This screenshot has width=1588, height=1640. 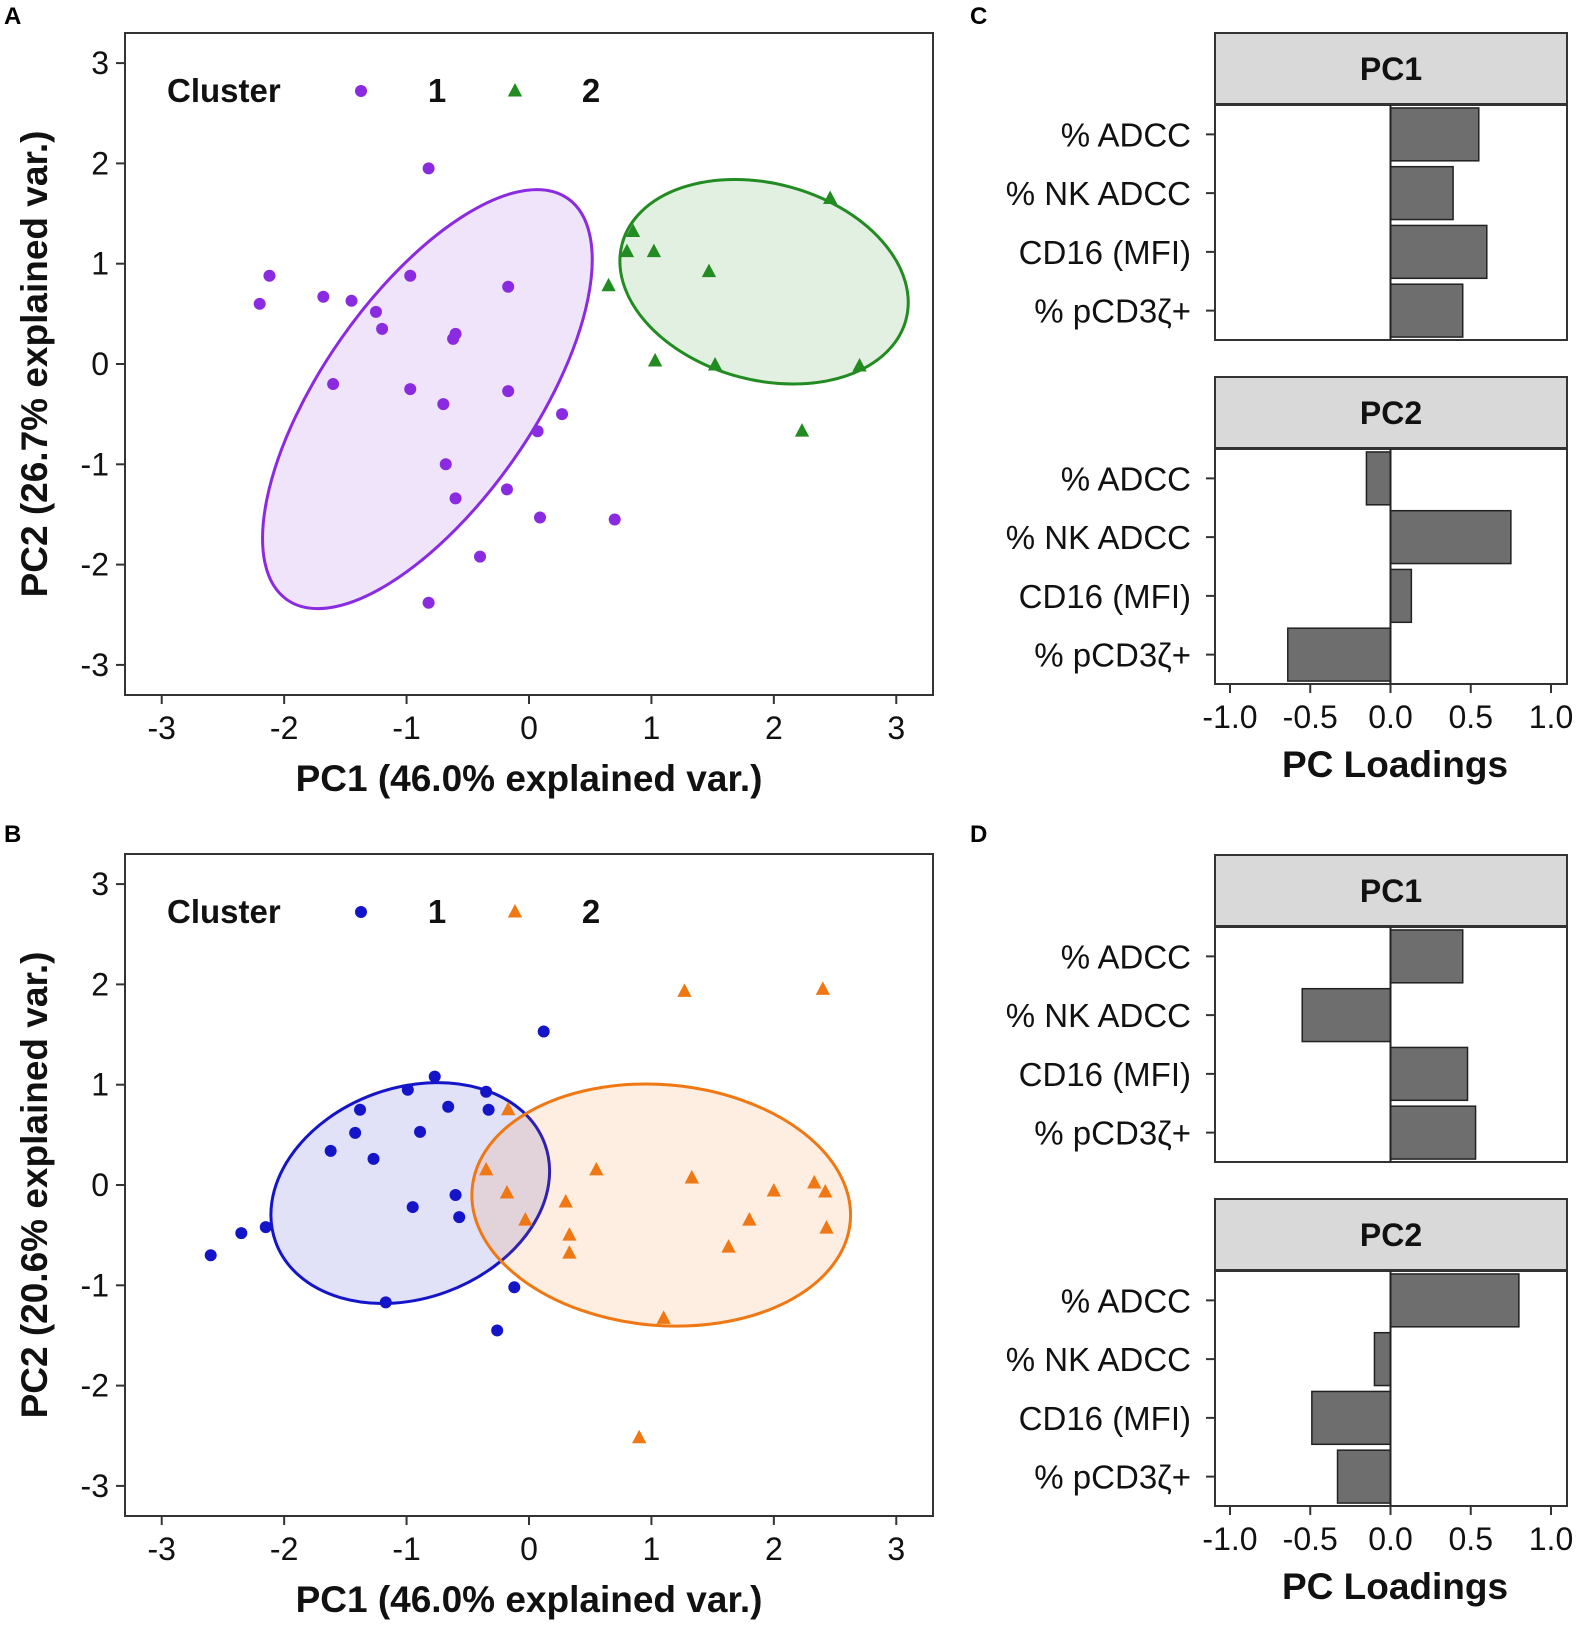 I want to click on x-axis-title: PC1 (46.0% explained var.), so click(x=529, y=1599).